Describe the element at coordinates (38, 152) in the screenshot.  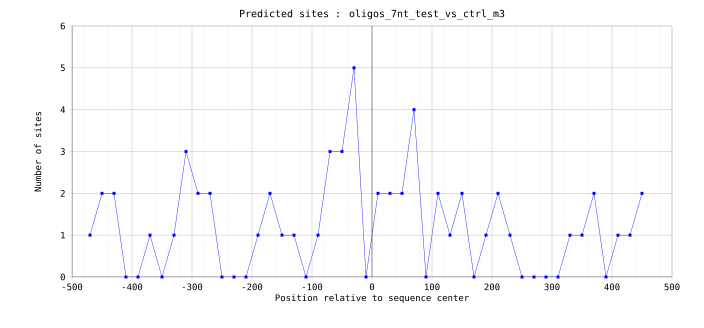
I see `y-axis-title: Number of sites` at that location.